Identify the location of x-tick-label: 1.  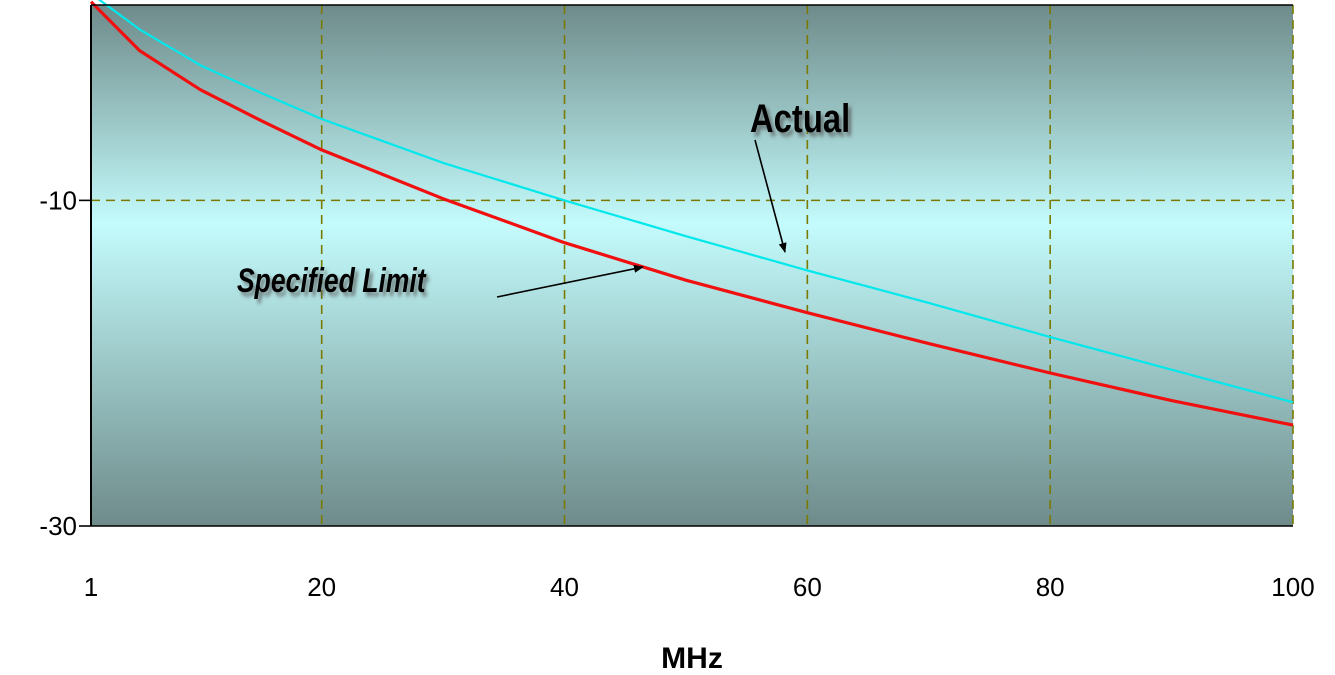
(91, 587).